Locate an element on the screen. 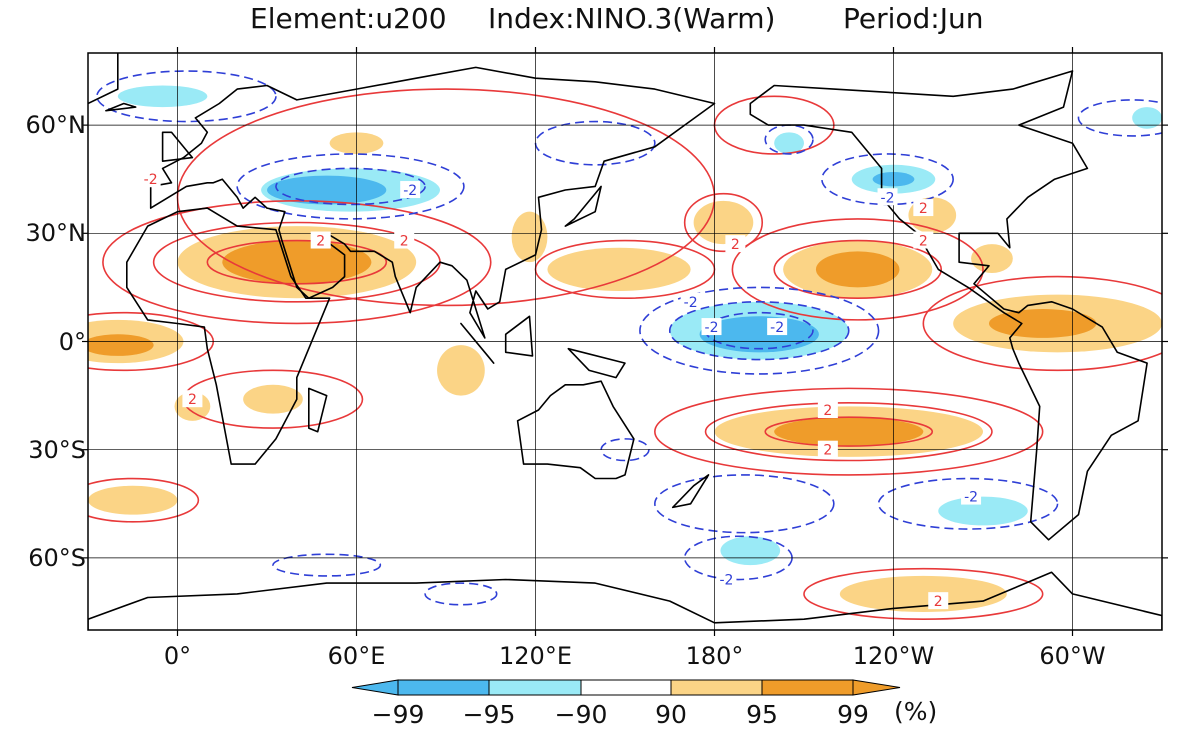 This screenshot has height=738, width=1200. title-index: Index:NINO.3(Warm) is located at coordinates (632, 18).